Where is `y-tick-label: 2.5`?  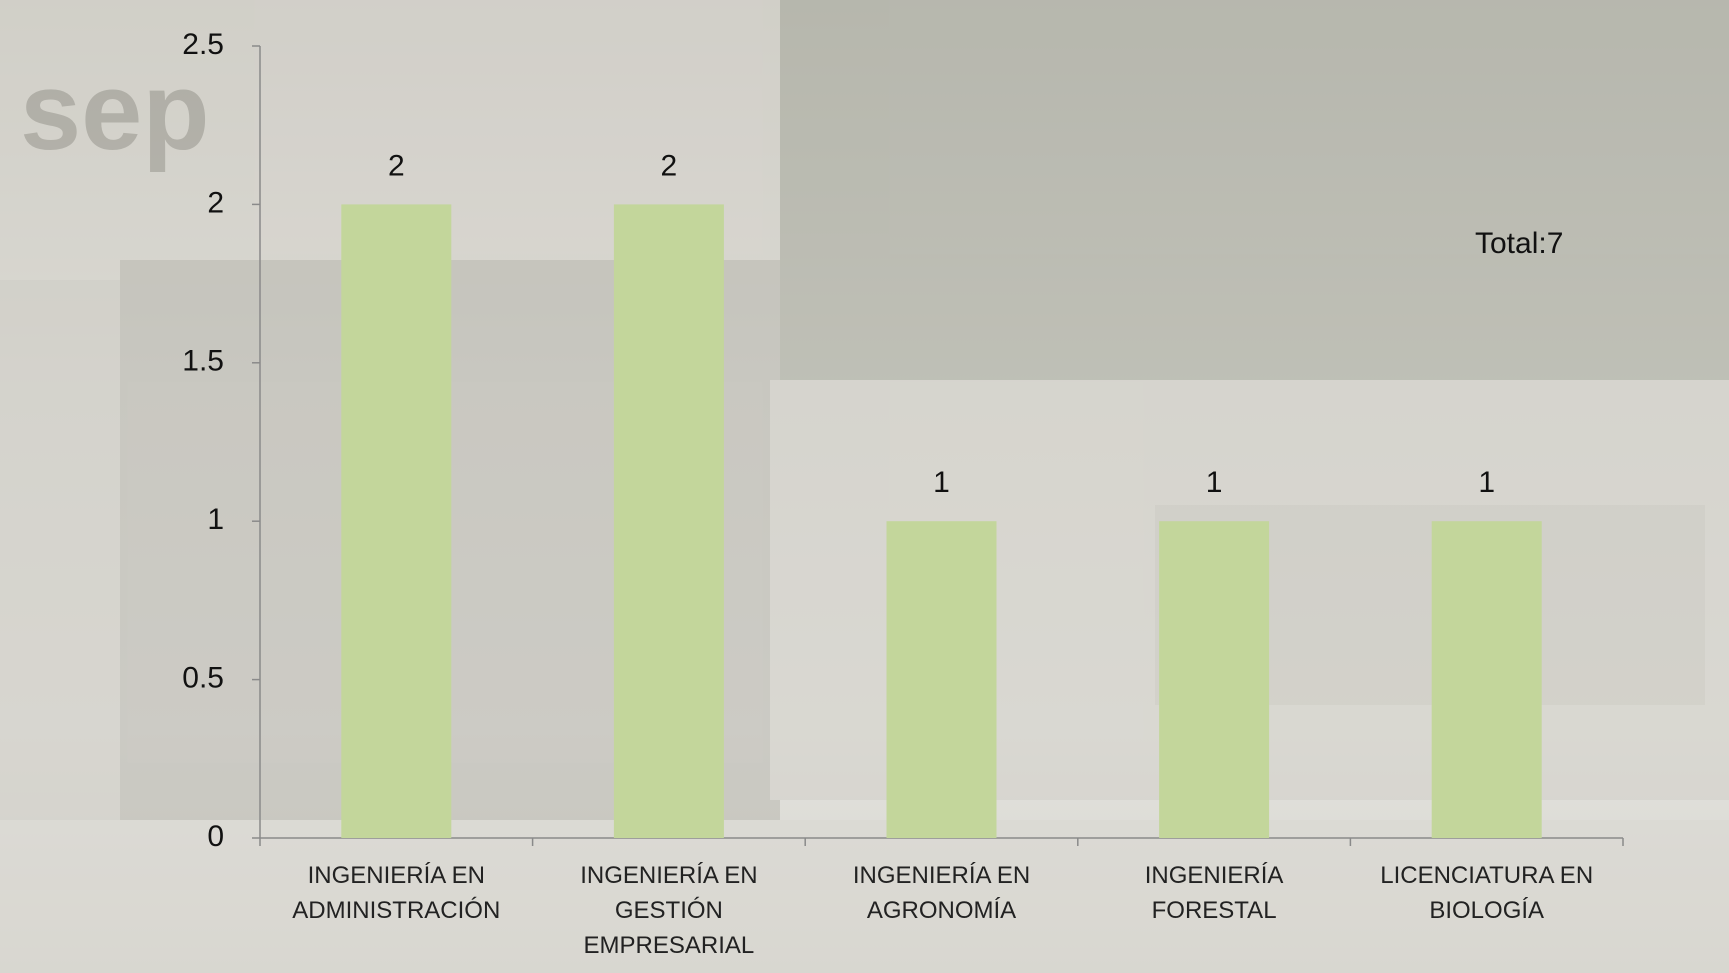 y-tick-label: 2.5 is located at coordinates (203, 44).